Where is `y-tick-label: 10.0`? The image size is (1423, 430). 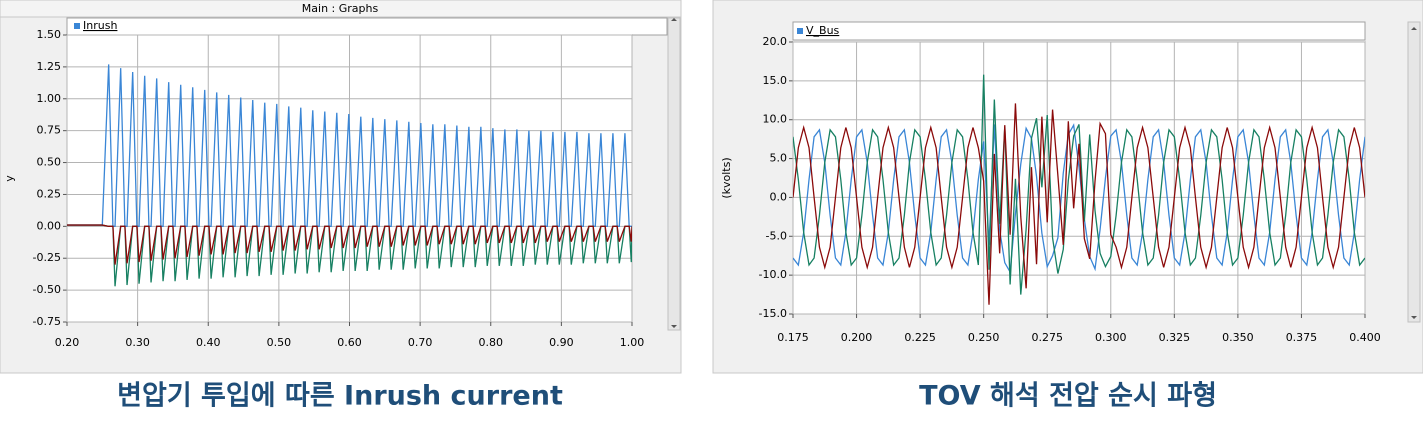
y-tick-label: 10.0 is located at coordinates (775, 119).